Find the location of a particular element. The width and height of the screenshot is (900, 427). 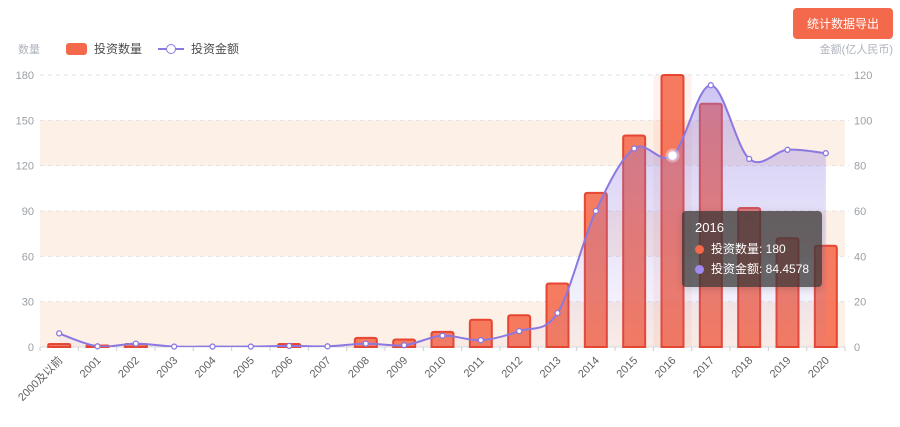

line-point-2017 is located at coordinates (710, 85).